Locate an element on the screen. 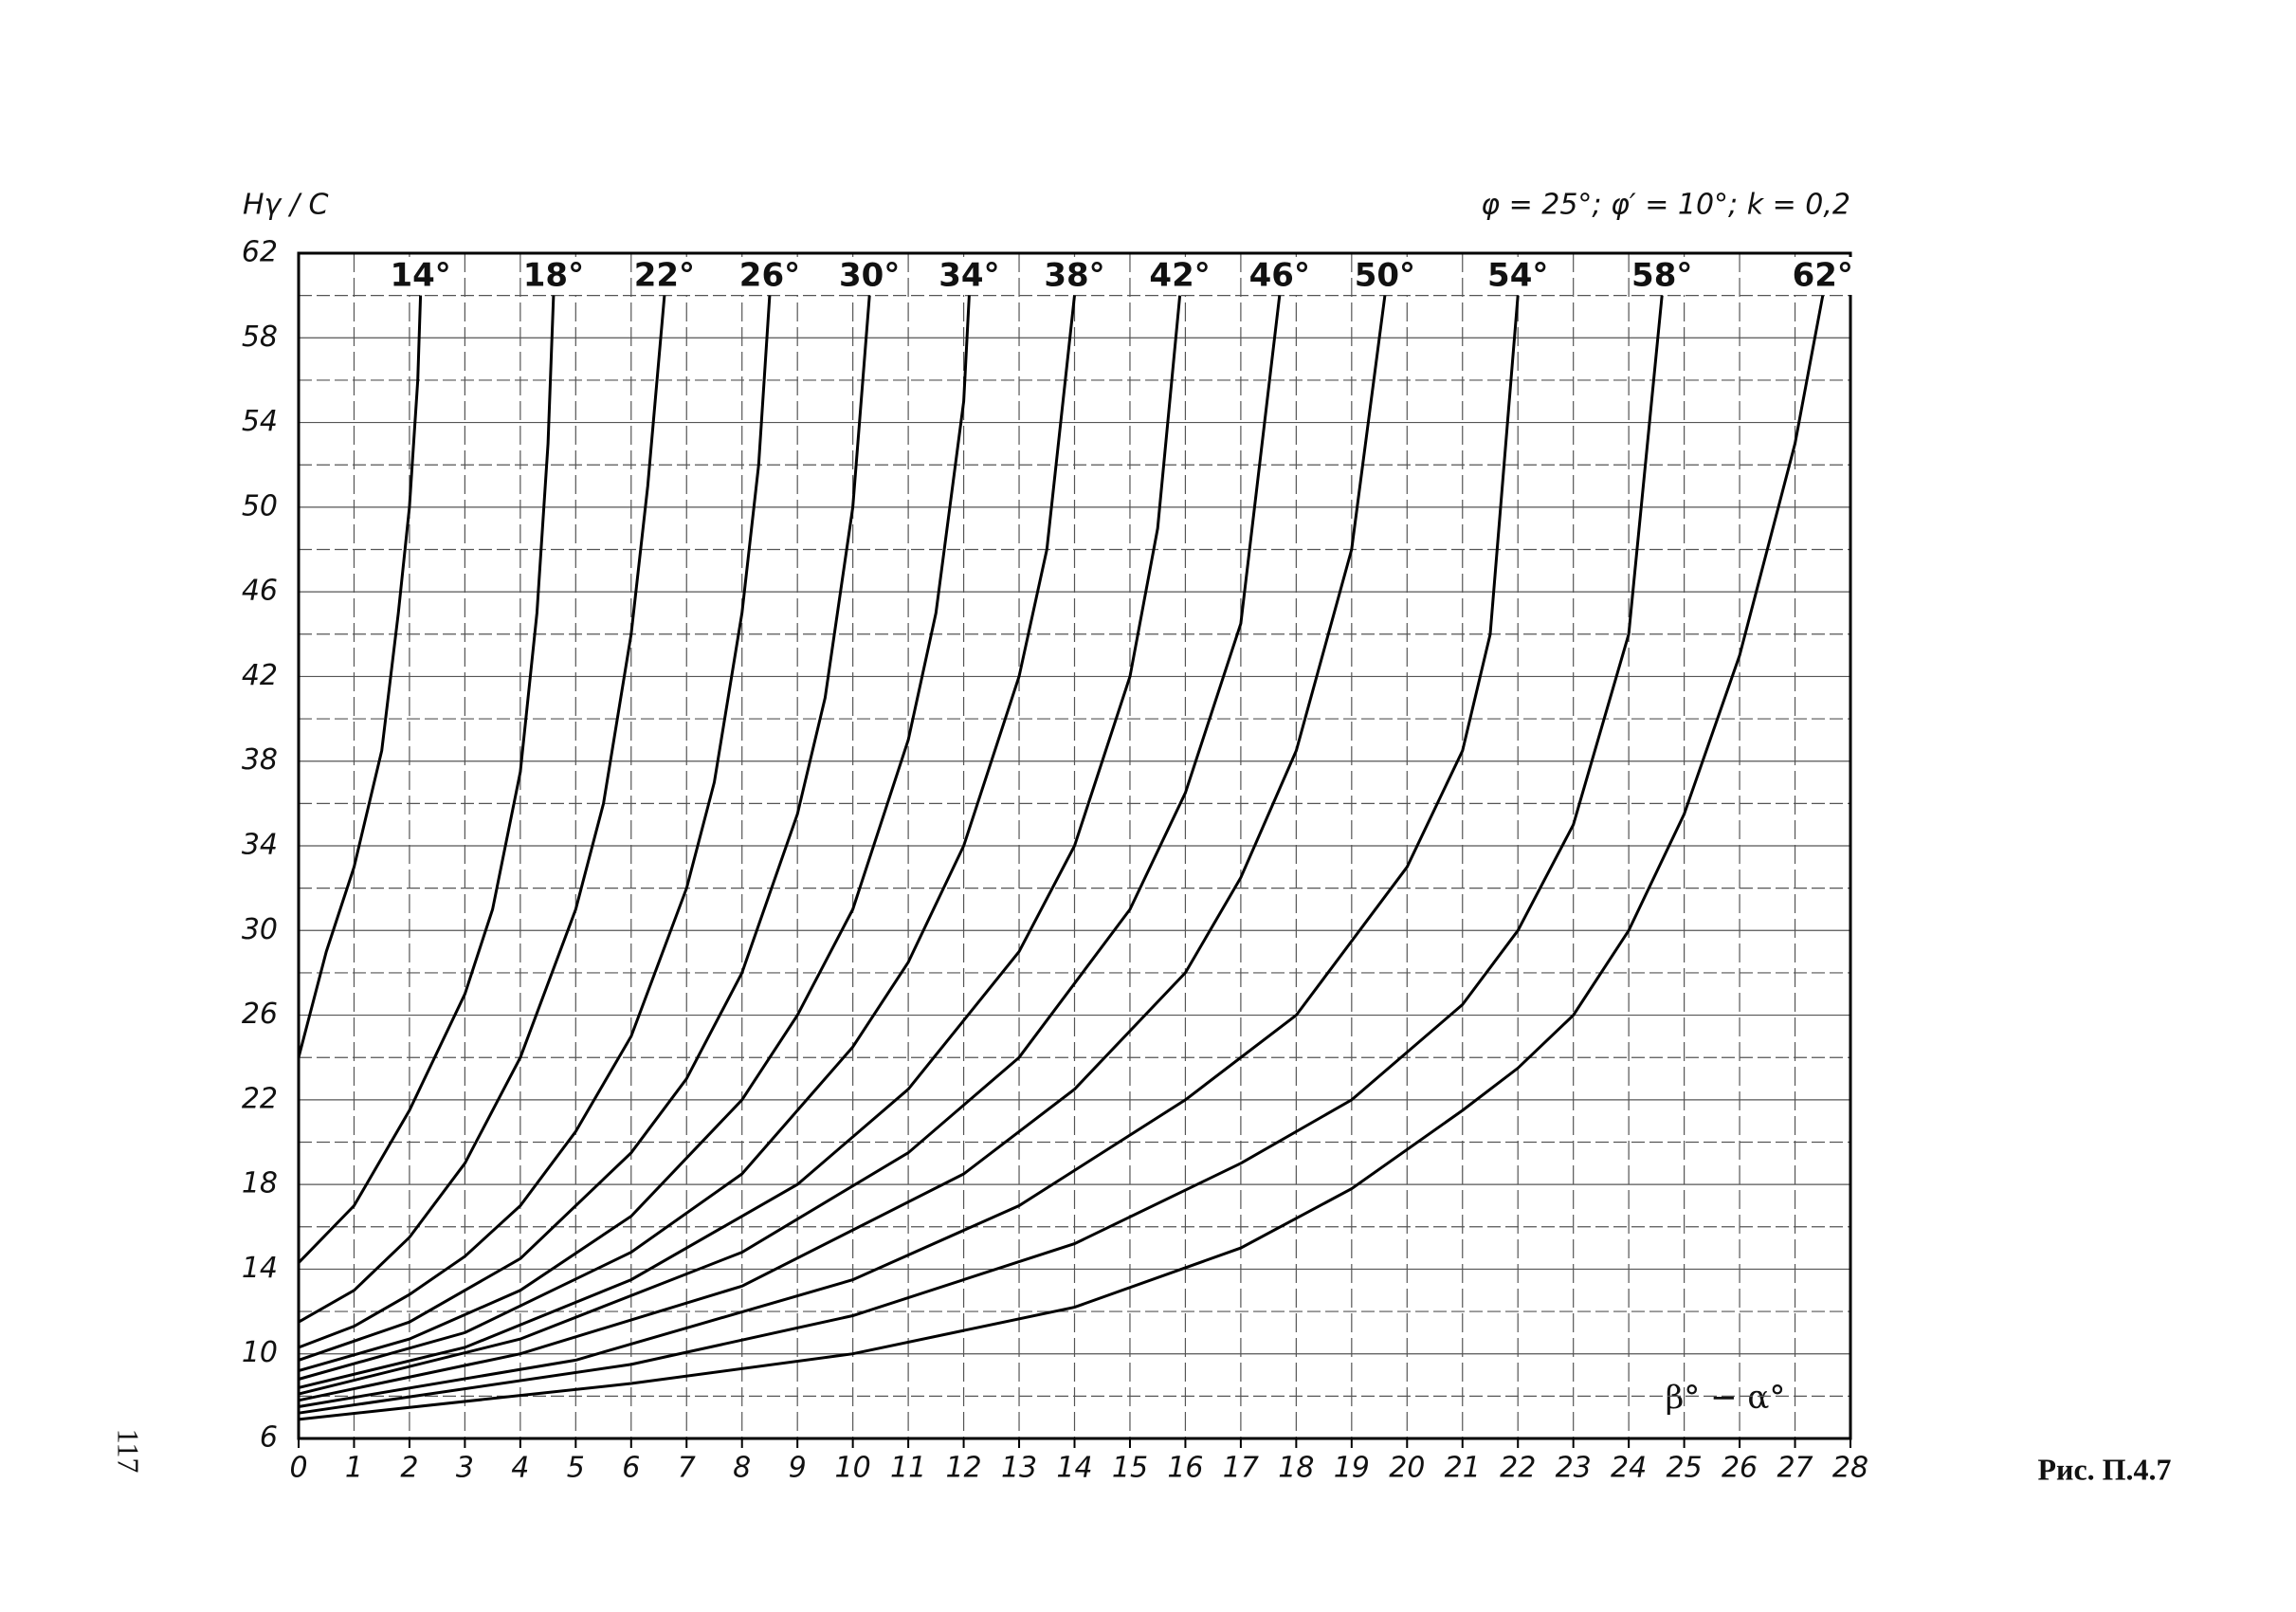 The image size is (2296, 1612). x-tick-label: 12 is located at coordinates (963, 1469).